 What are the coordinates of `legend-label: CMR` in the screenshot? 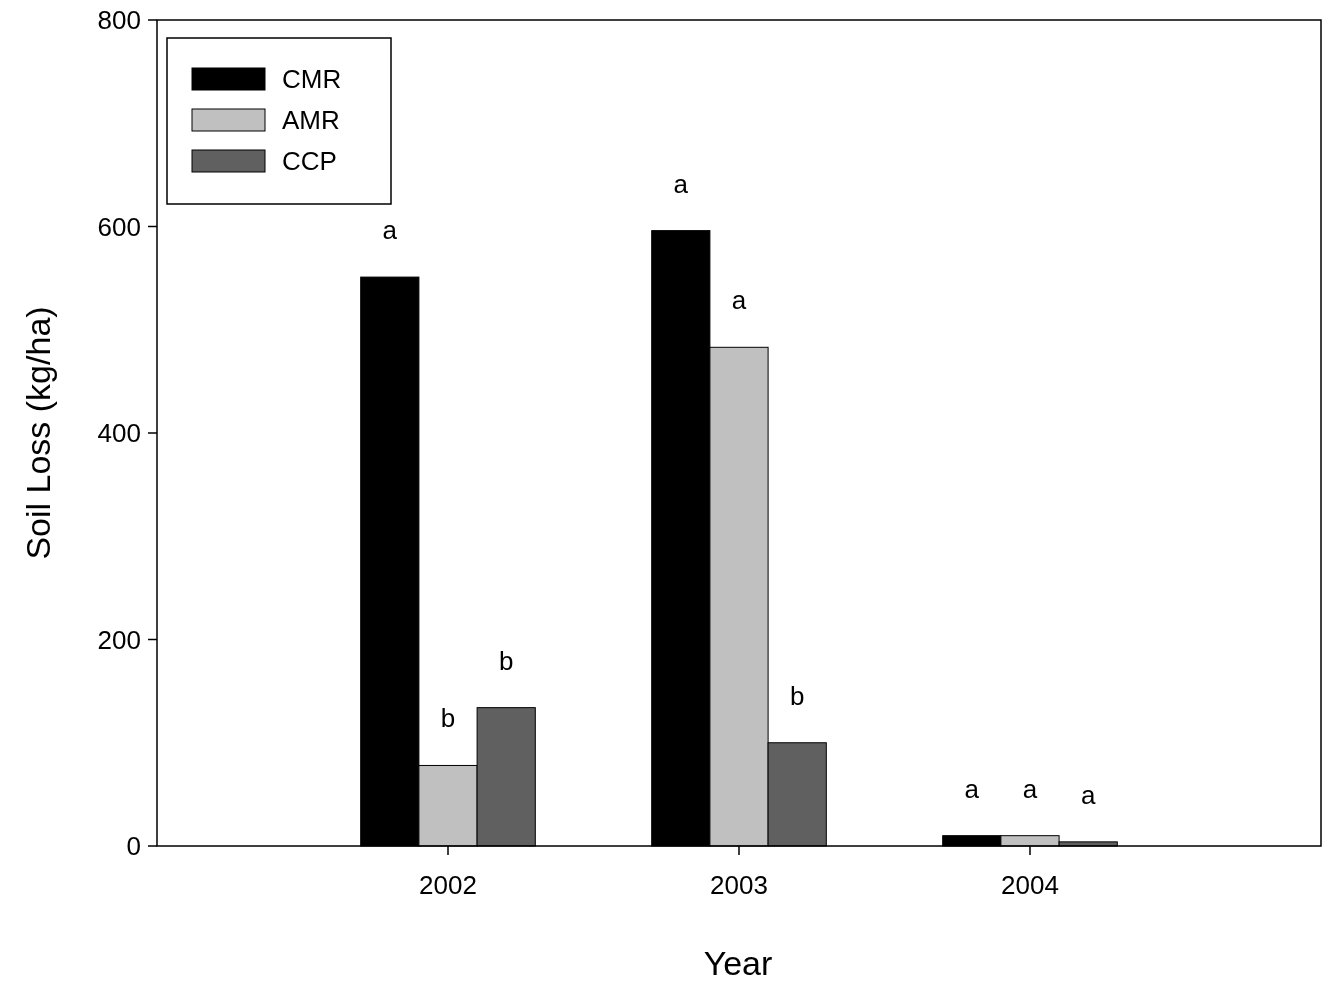 It's located at (312, 79).